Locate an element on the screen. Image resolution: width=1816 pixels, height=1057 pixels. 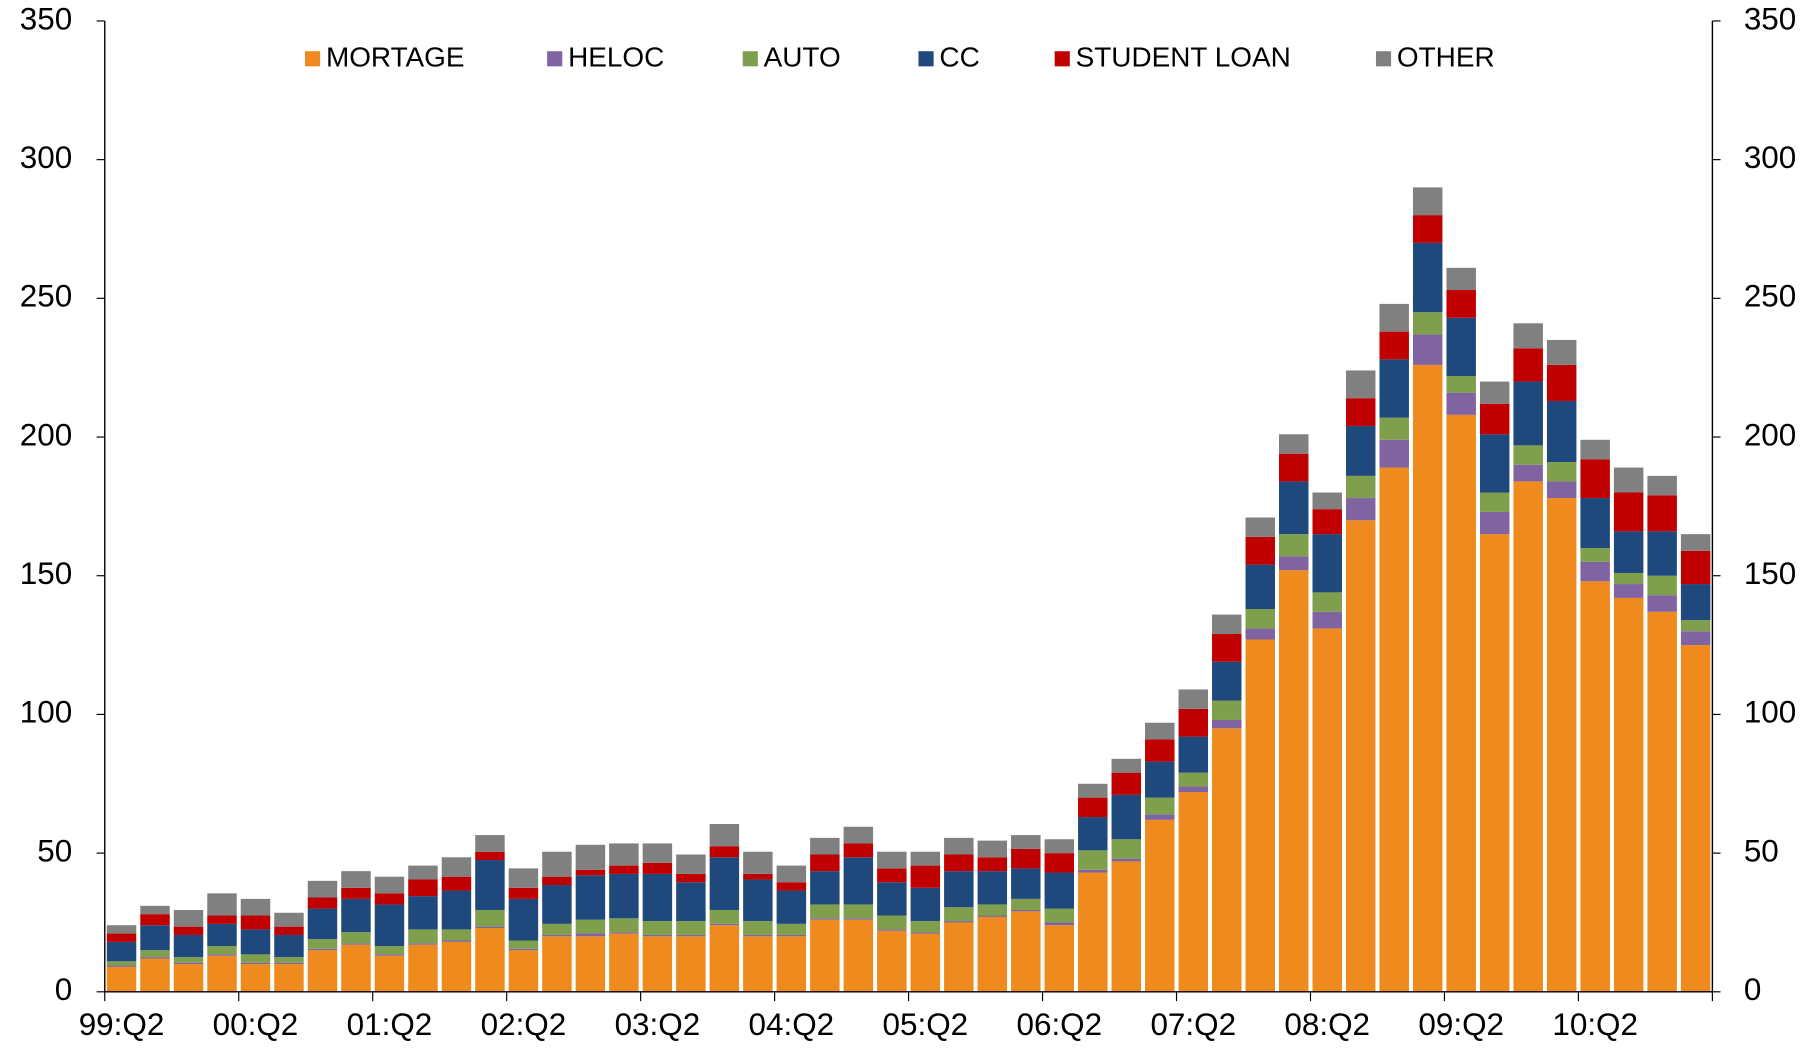
y-tick-label: 50 is located at coordinates (54, 850).